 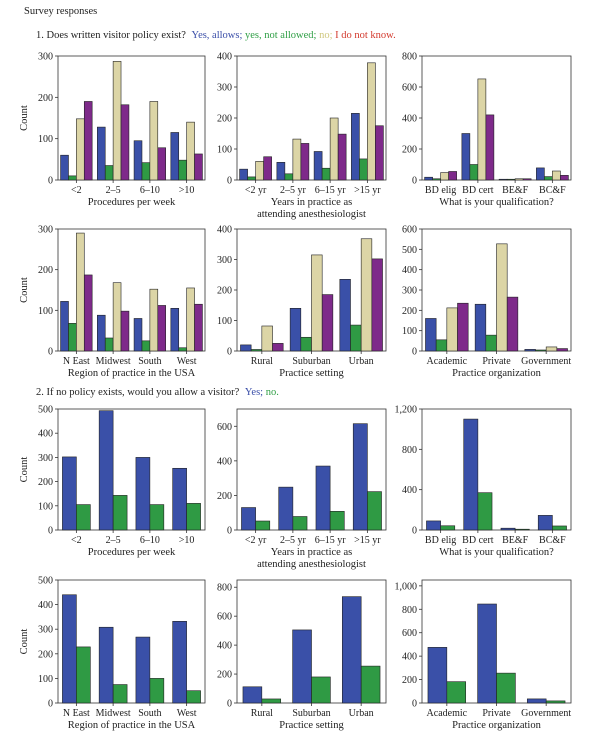 What do you see at coordinates (546, 361) in the screenshot?
I see `x-tick-label: Government` at bounding box center [546, 361].